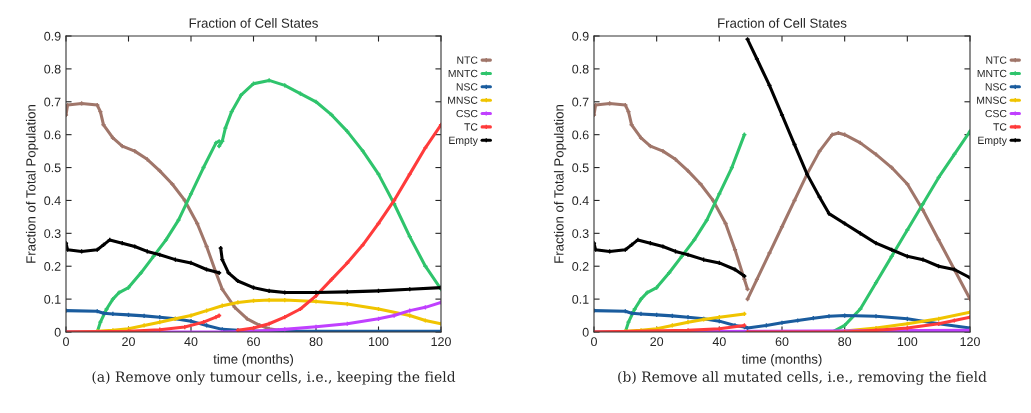 The width and height of the screenshot is (1031, 413). What do you see at coordinates (802, 378) in the screenshot?
I see `text: (b) Remove all mutated cells, i.e., removing the field` at bounding box center [802, 378].